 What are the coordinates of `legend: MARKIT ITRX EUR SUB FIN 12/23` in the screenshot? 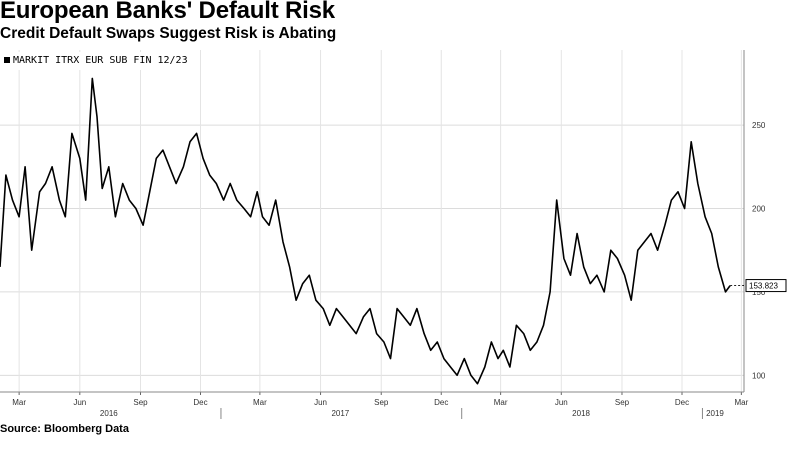 It's located at (100, 61).